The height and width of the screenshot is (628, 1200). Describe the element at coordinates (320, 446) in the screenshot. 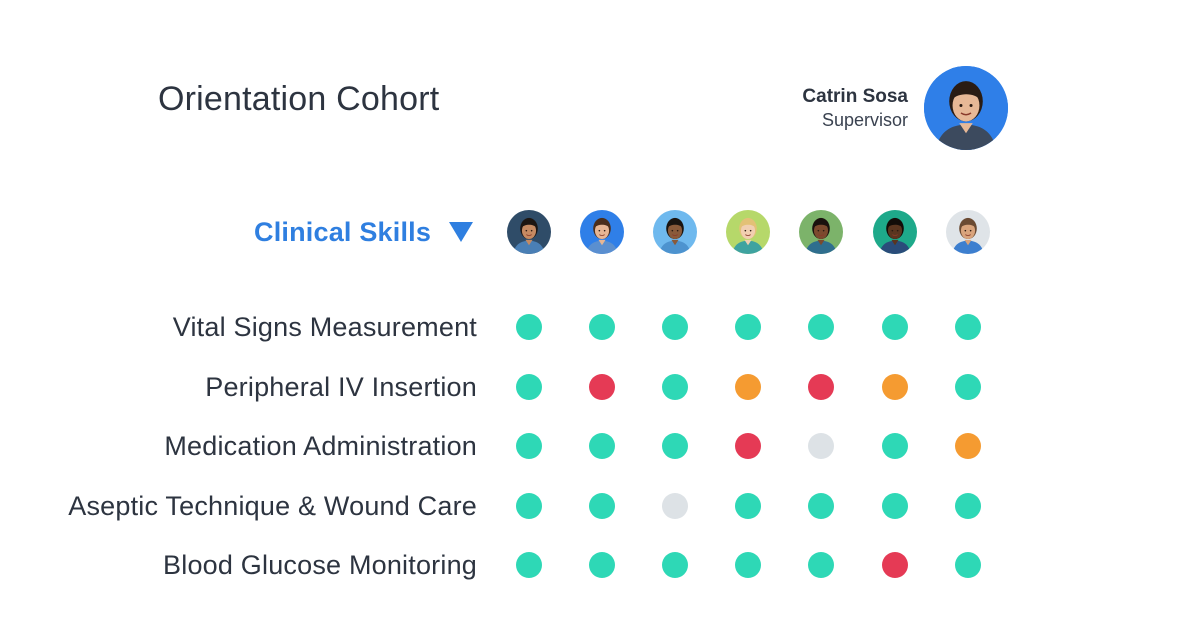

I see `skill-label: Medication Administration` at that location.